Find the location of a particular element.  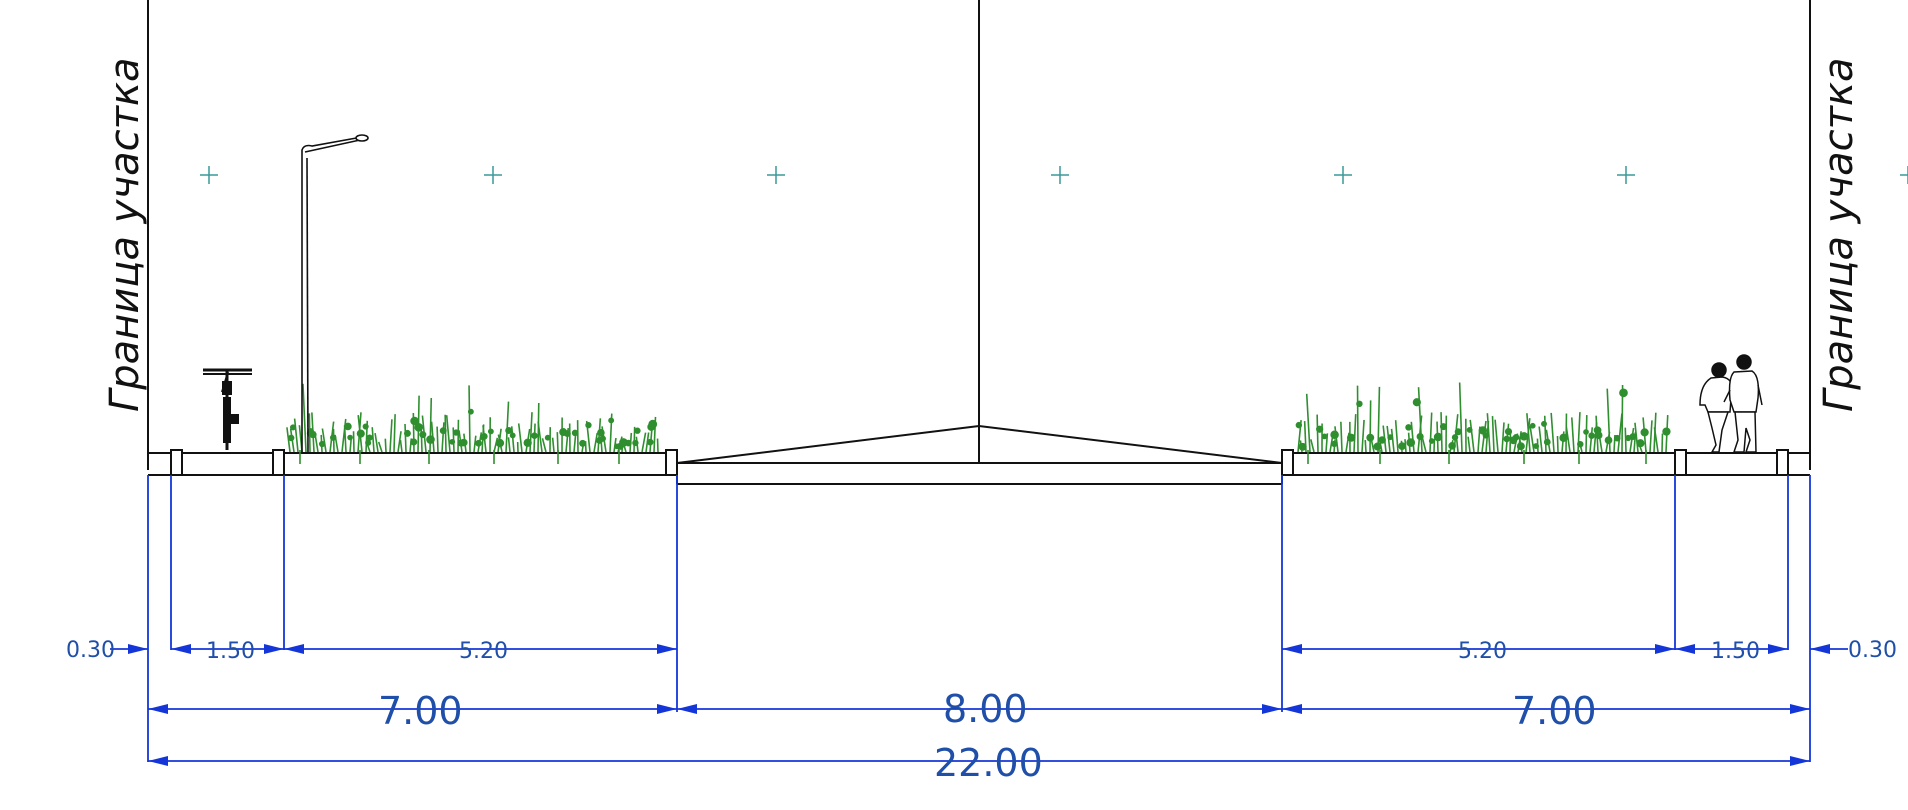

road-camber is located at coordinates (979, 444).